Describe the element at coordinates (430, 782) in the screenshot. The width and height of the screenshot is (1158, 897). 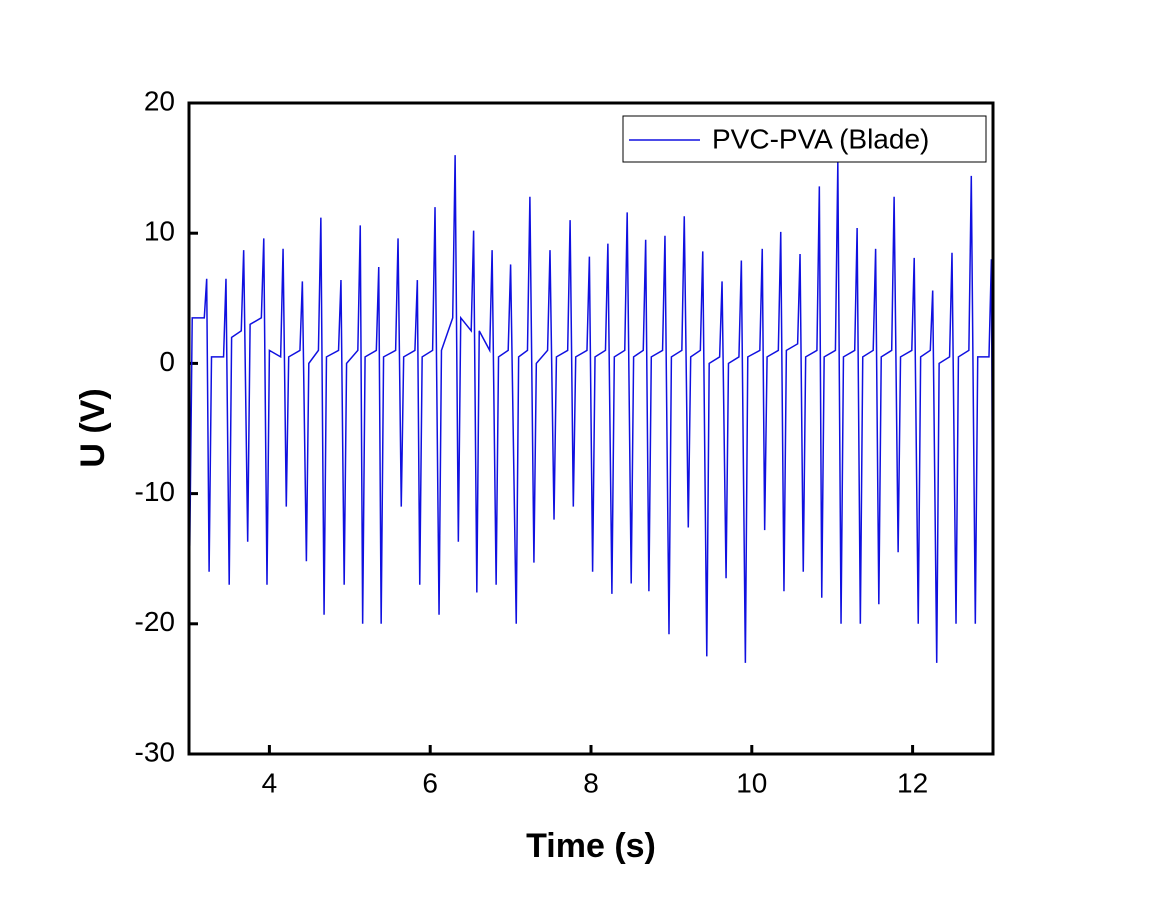
I see `x-tick-label: 6` at that location.